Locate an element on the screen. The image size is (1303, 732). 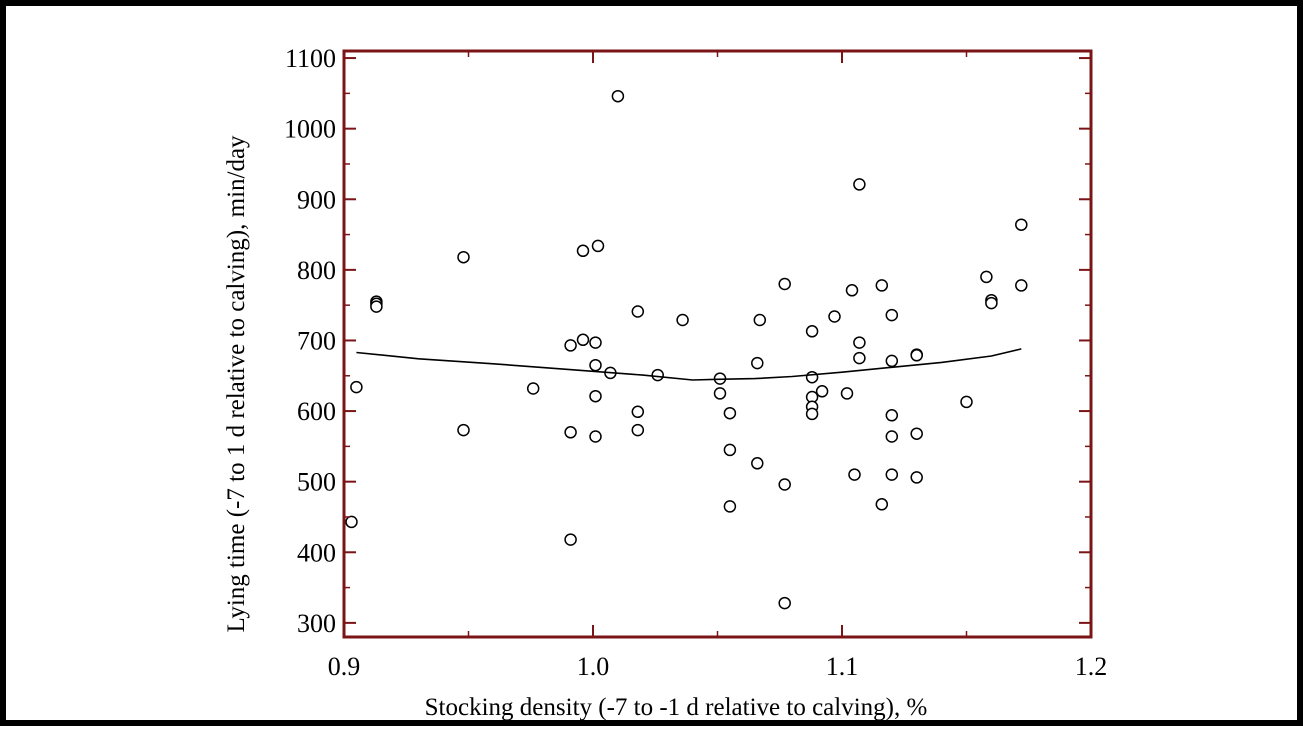
x-tick-label: 0.9 is located at coordinates (344, 666).